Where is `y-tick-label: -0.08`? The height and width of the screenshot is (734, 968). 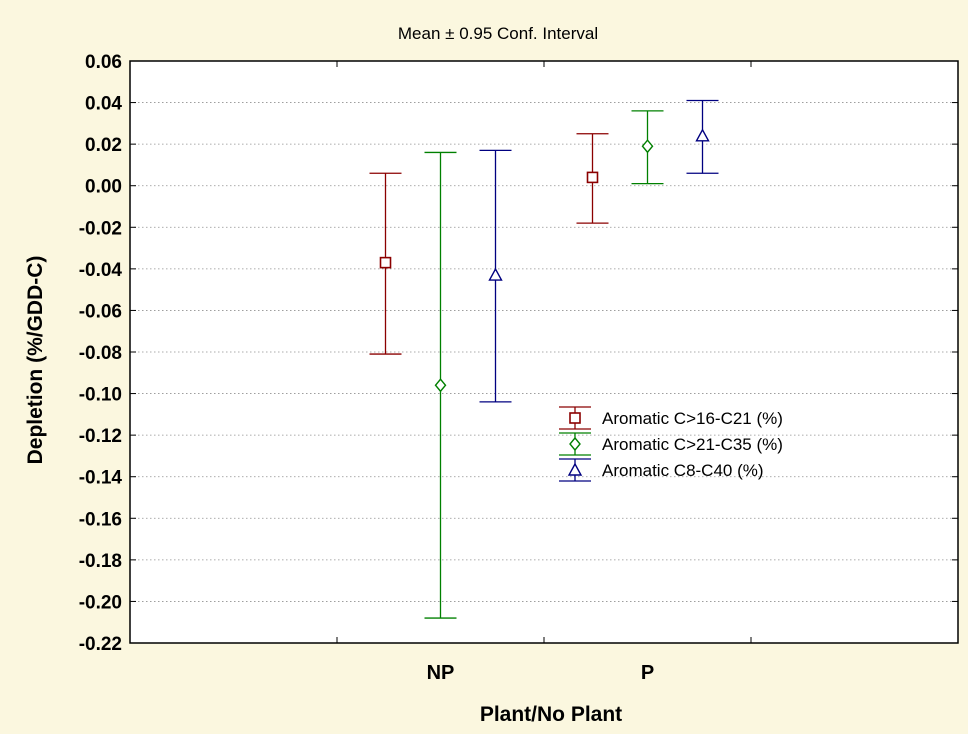 y-tick-label: -0.08 is located at coordinates (100, 353).